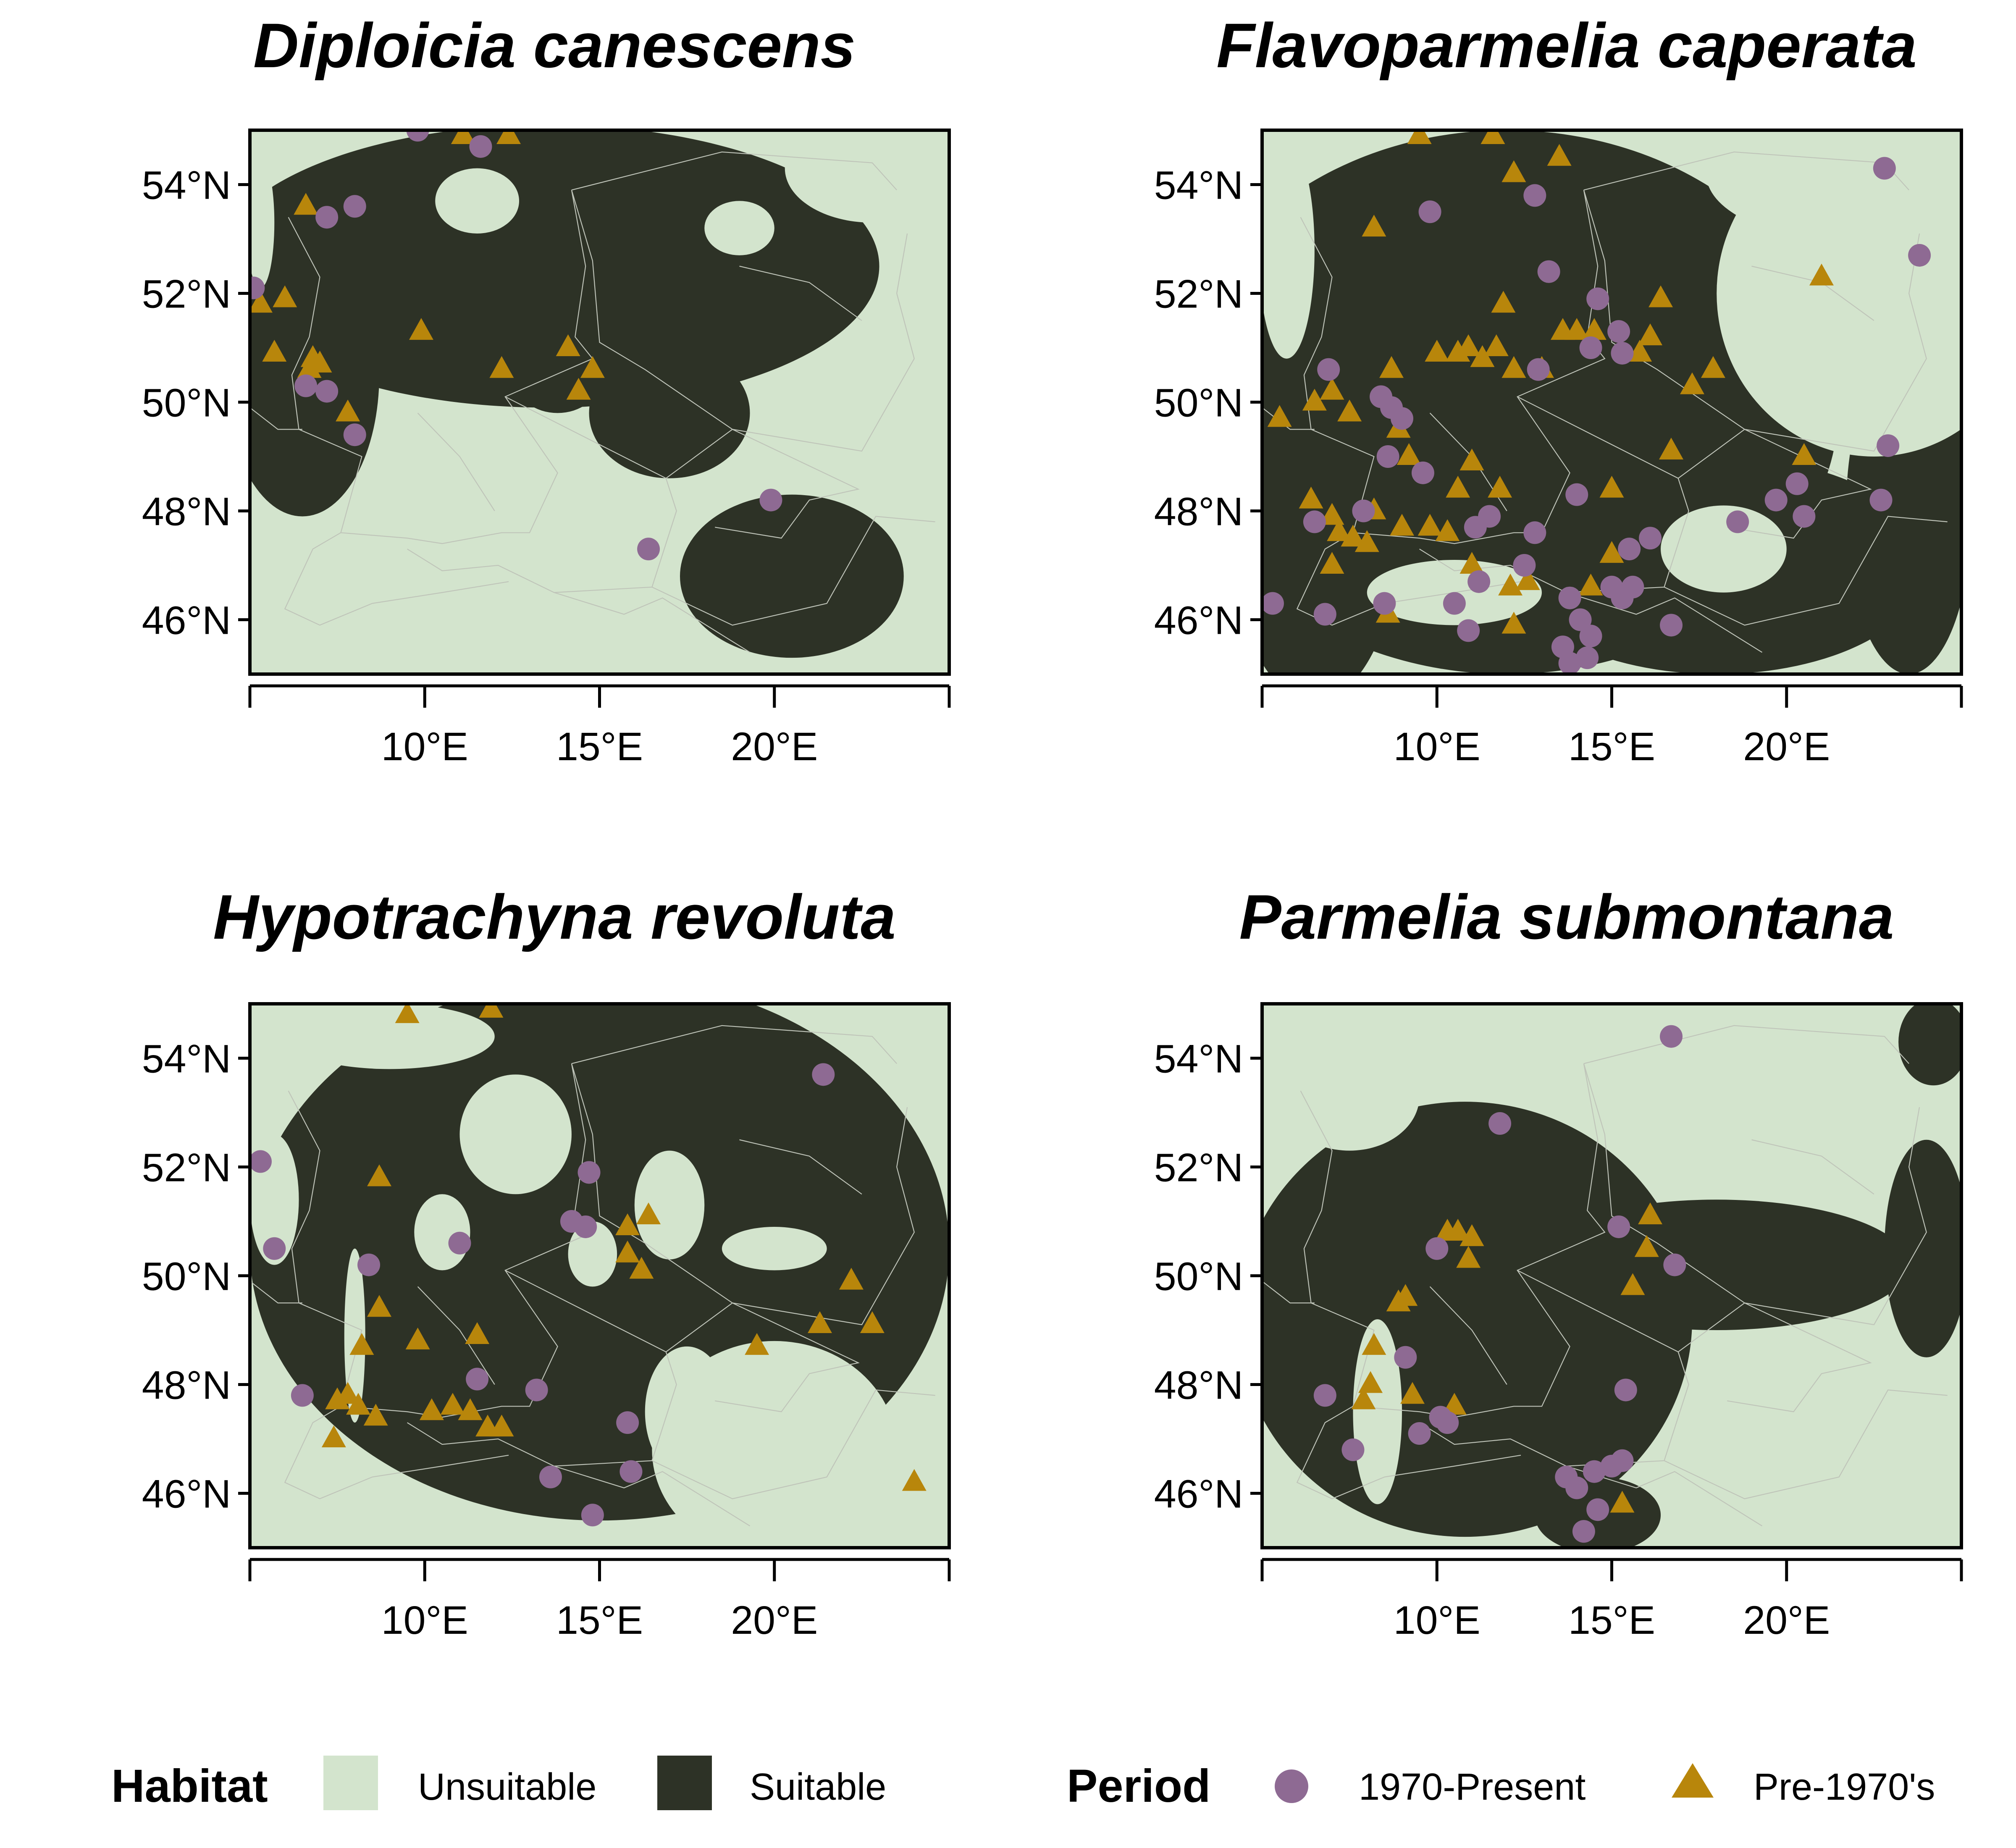  Describe the element at coordinates (554, 917) in the screenshot. I see `panel-title: Hypotrachyna revoluta` at that location.